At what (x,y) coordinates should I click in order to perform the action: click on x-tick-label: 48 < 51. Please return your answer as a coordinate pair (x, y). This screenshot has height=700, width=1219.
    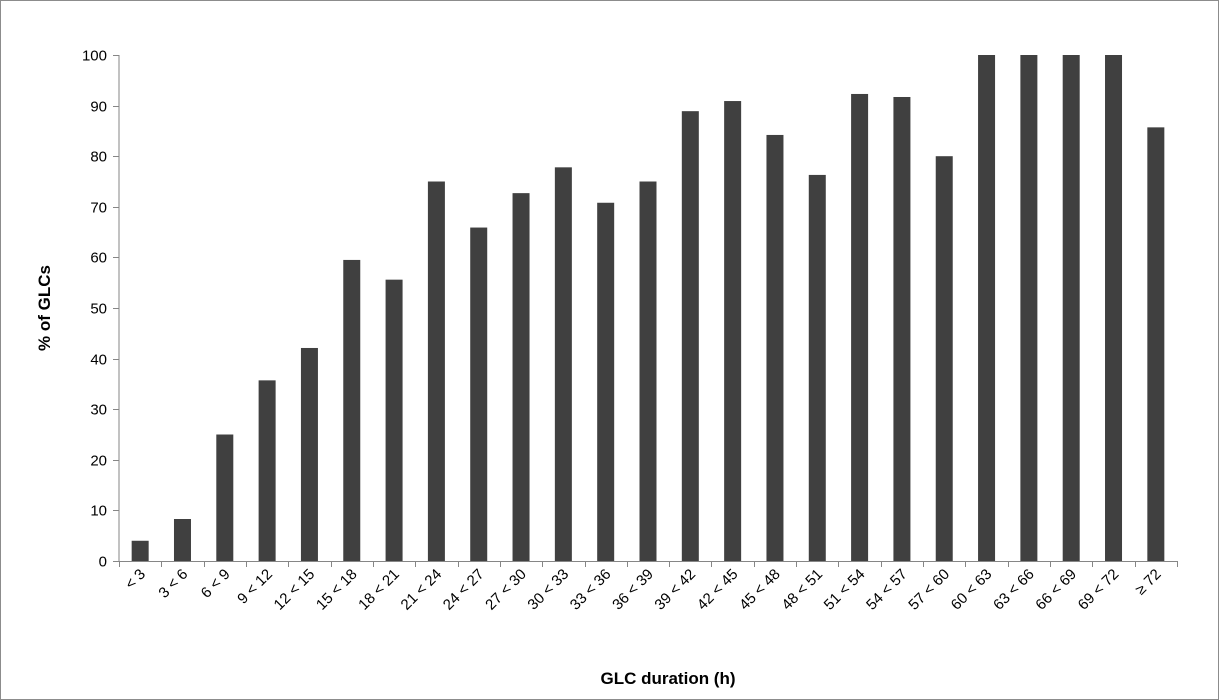
    Looking at the image, I should click on (802, 590).